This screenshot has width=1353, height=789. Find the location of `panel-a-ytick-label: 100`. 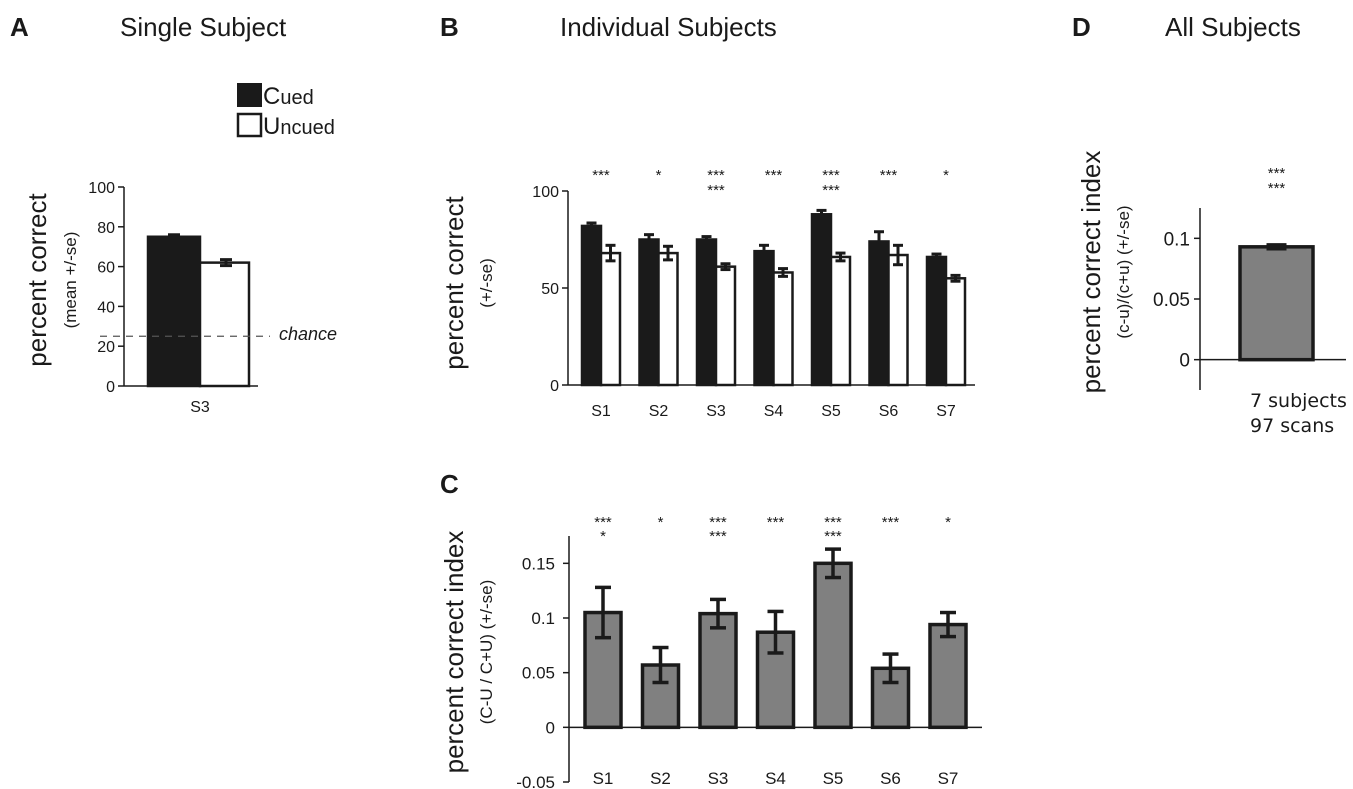

panel-a-ytick-label: 100 is located at coordinates (101, 188).